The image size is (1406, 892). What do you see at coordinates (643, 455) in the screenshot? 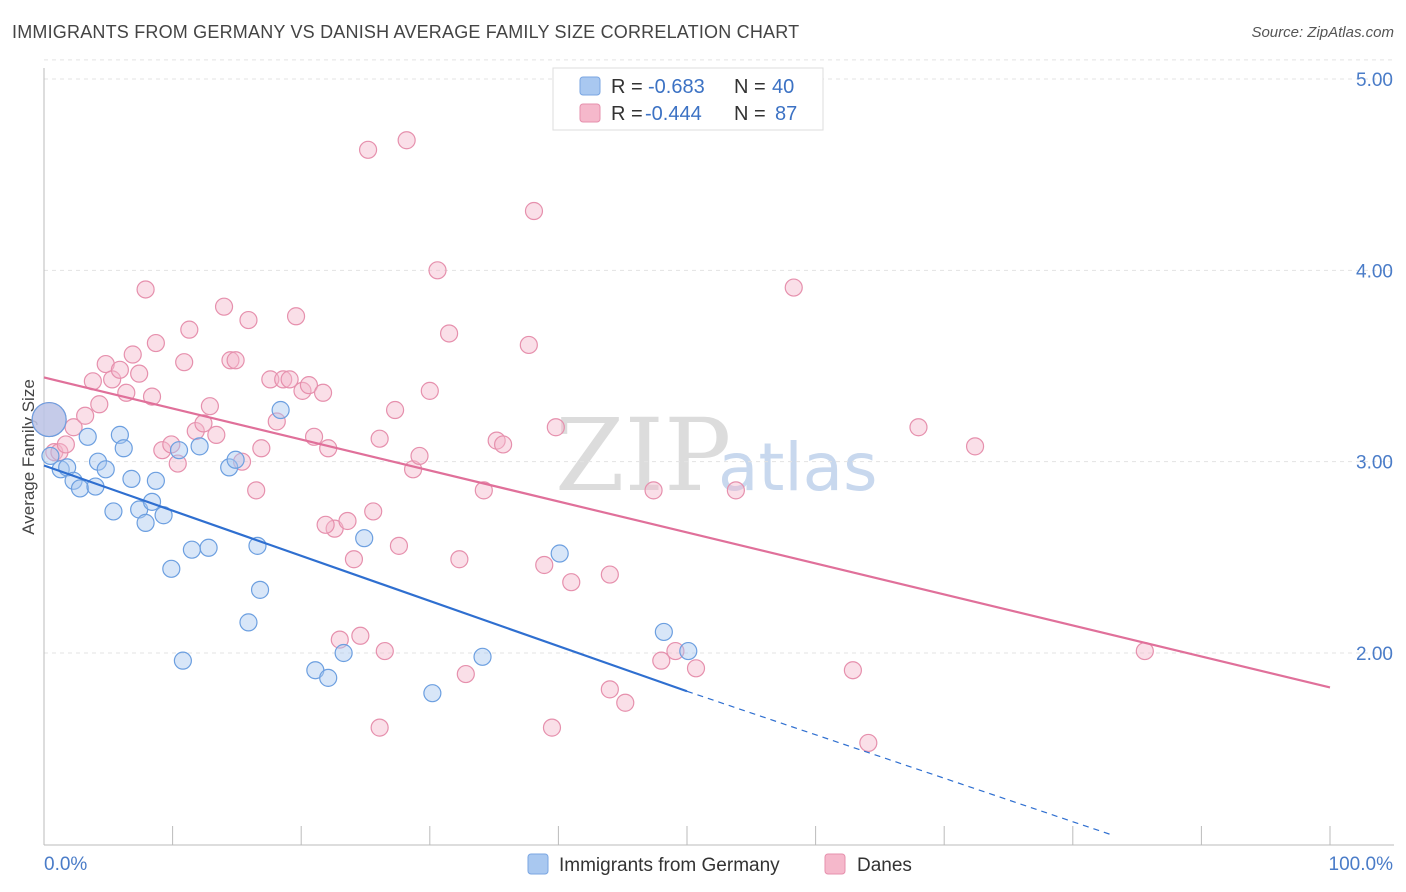
I see `watermark-zip: ZIP` at bounding box center [643, 455].